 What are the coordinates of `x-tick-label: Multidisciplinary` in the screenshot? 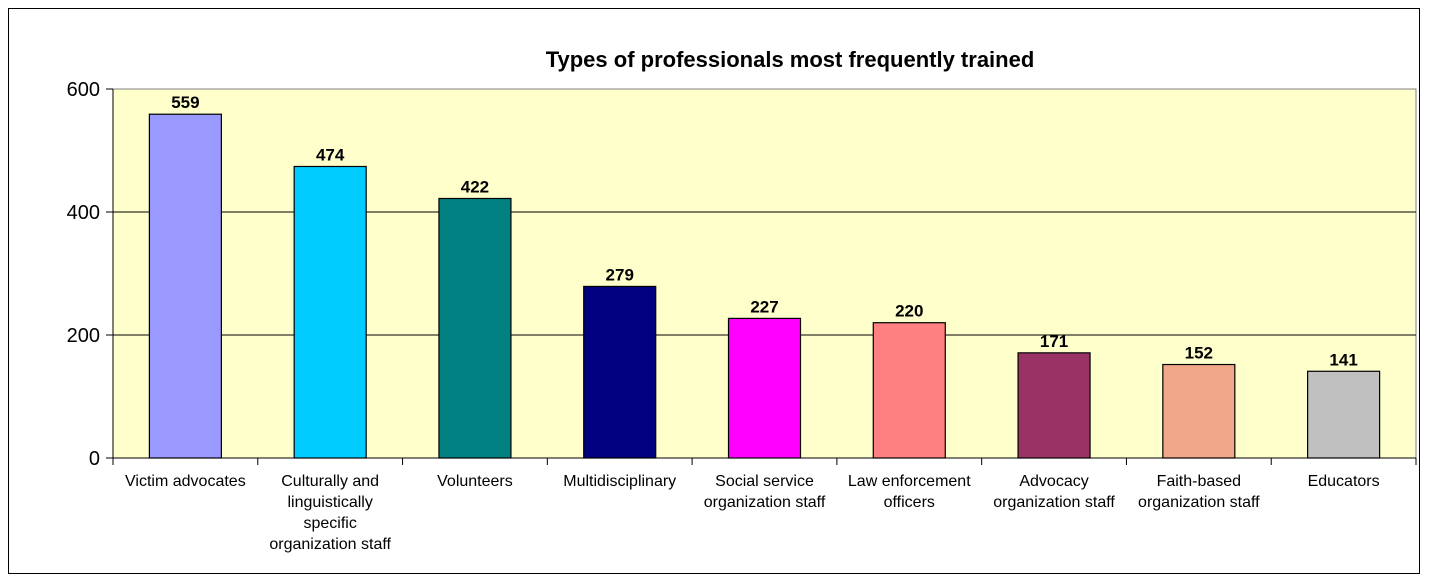 It's located at (619, 481).